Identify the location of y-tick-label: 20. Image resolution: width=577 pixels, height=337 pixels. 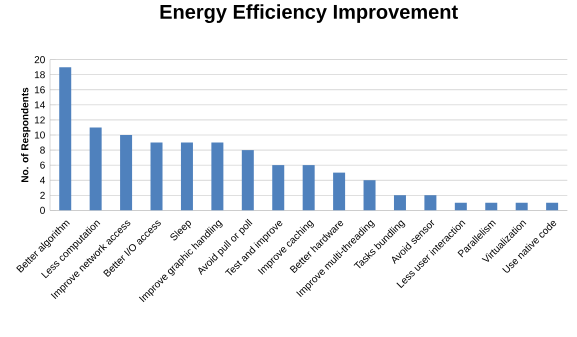
(39, 60).